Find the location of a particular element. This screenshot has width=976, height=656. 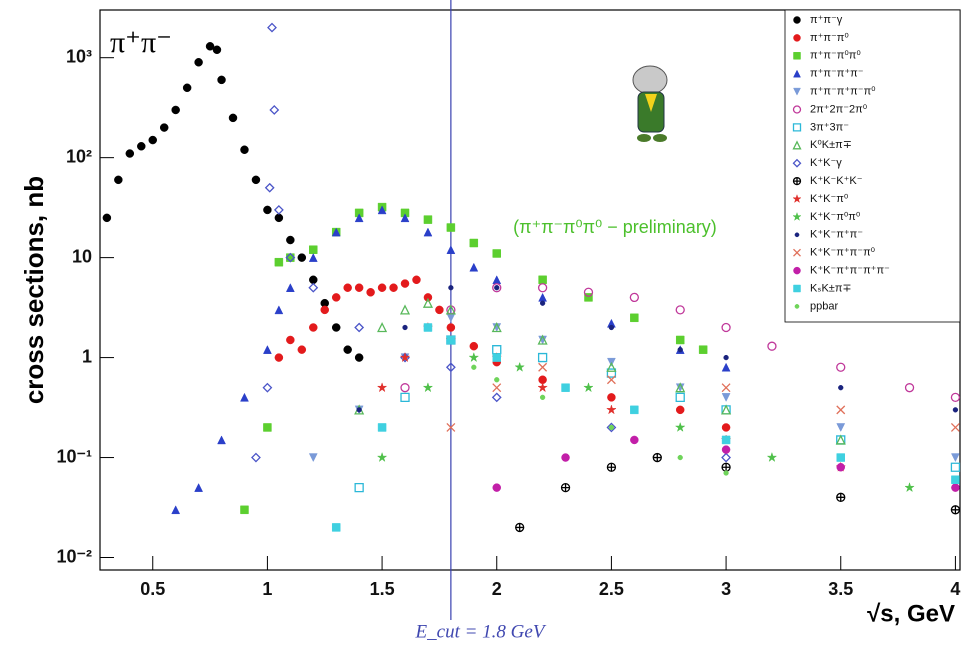

legend-label: π⁺π⁻γ is located at coordinates (826, 20).